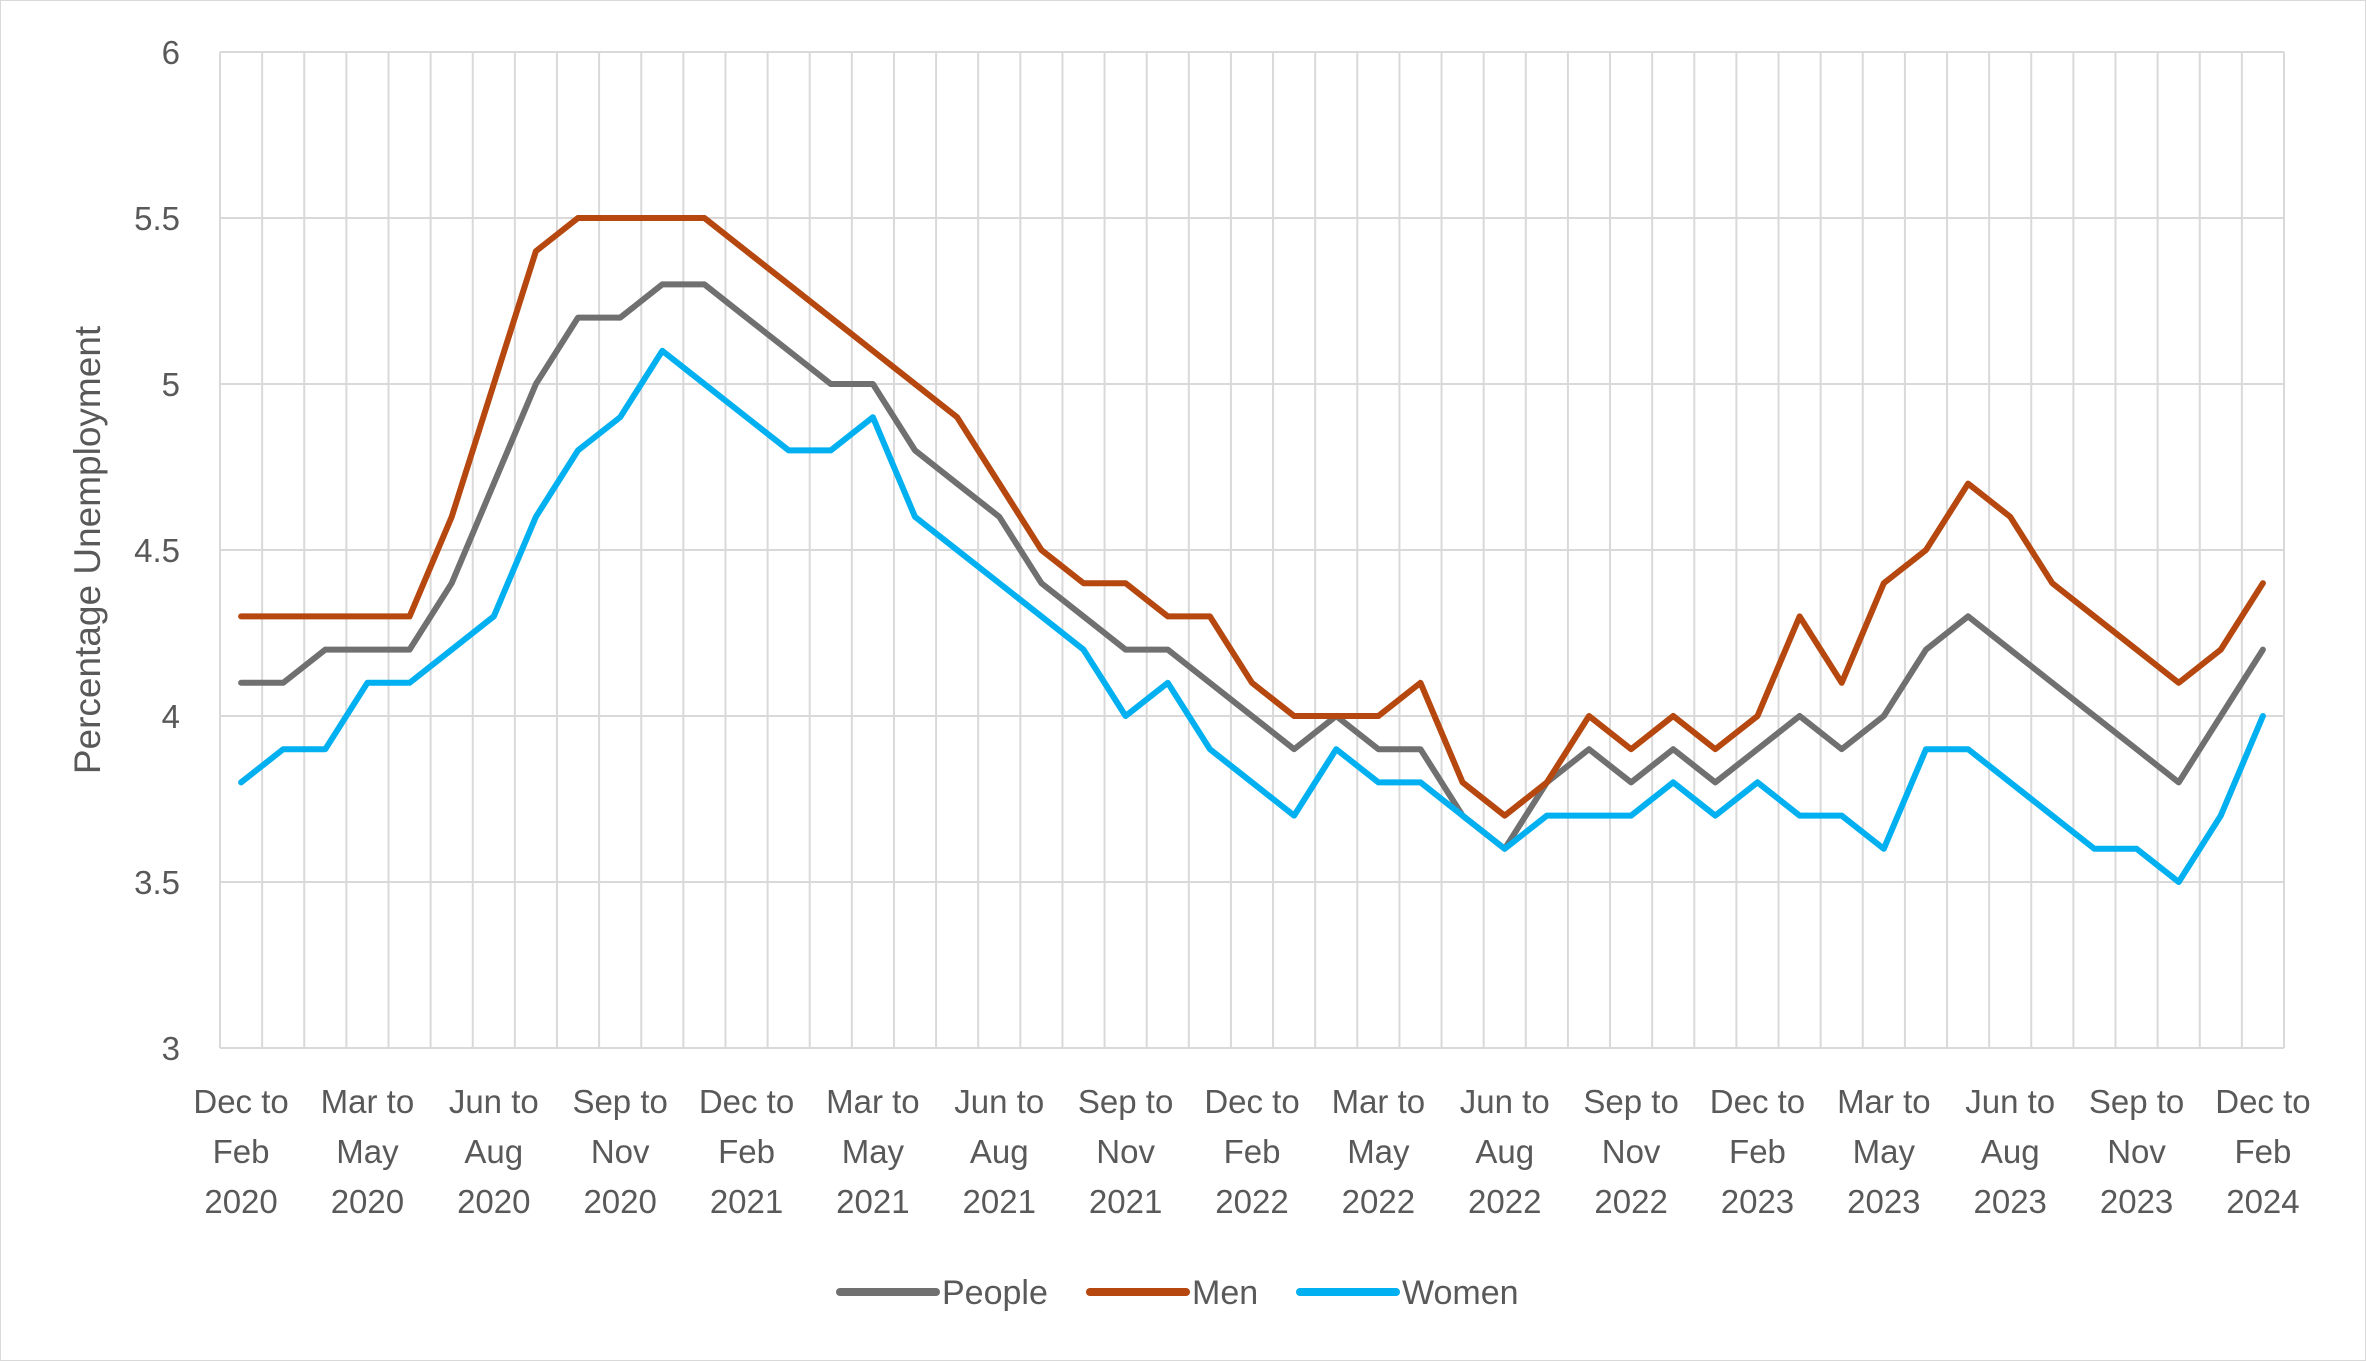  What do you see at coordinates (171, 384) in the screenshot?
I see `y-tick-label: 5` at bounding box center [171, 384].